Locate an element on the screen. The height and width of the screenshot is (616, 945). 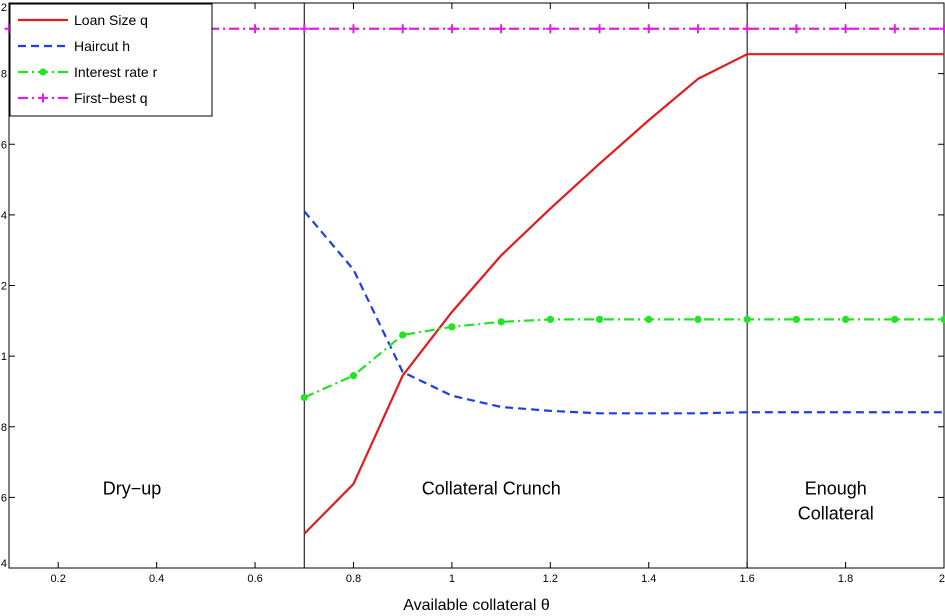
x-tick-label: 2 is located at coordinates (942, 579).